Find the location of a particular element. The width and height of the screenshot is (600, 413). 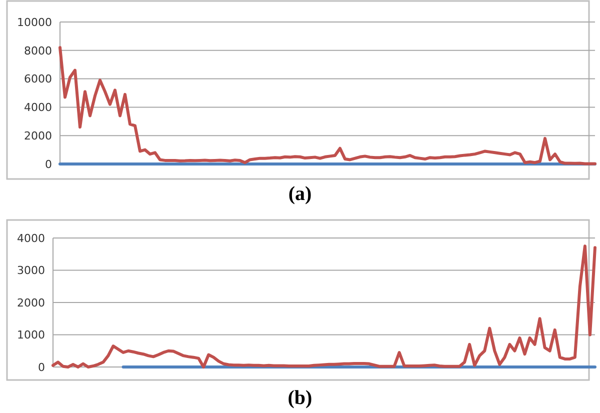

y-tick-label: 10000 is located at coordinates (34, 22).